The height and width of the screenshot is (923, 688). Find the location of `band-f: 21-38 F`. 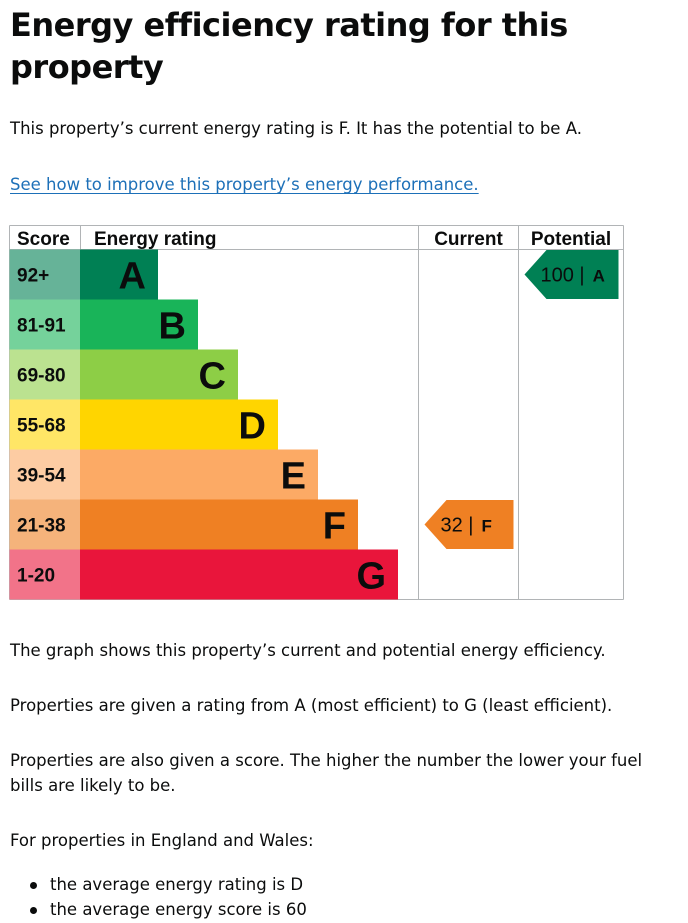

band-f: 21-38 F is located at coordinates (183, 524).